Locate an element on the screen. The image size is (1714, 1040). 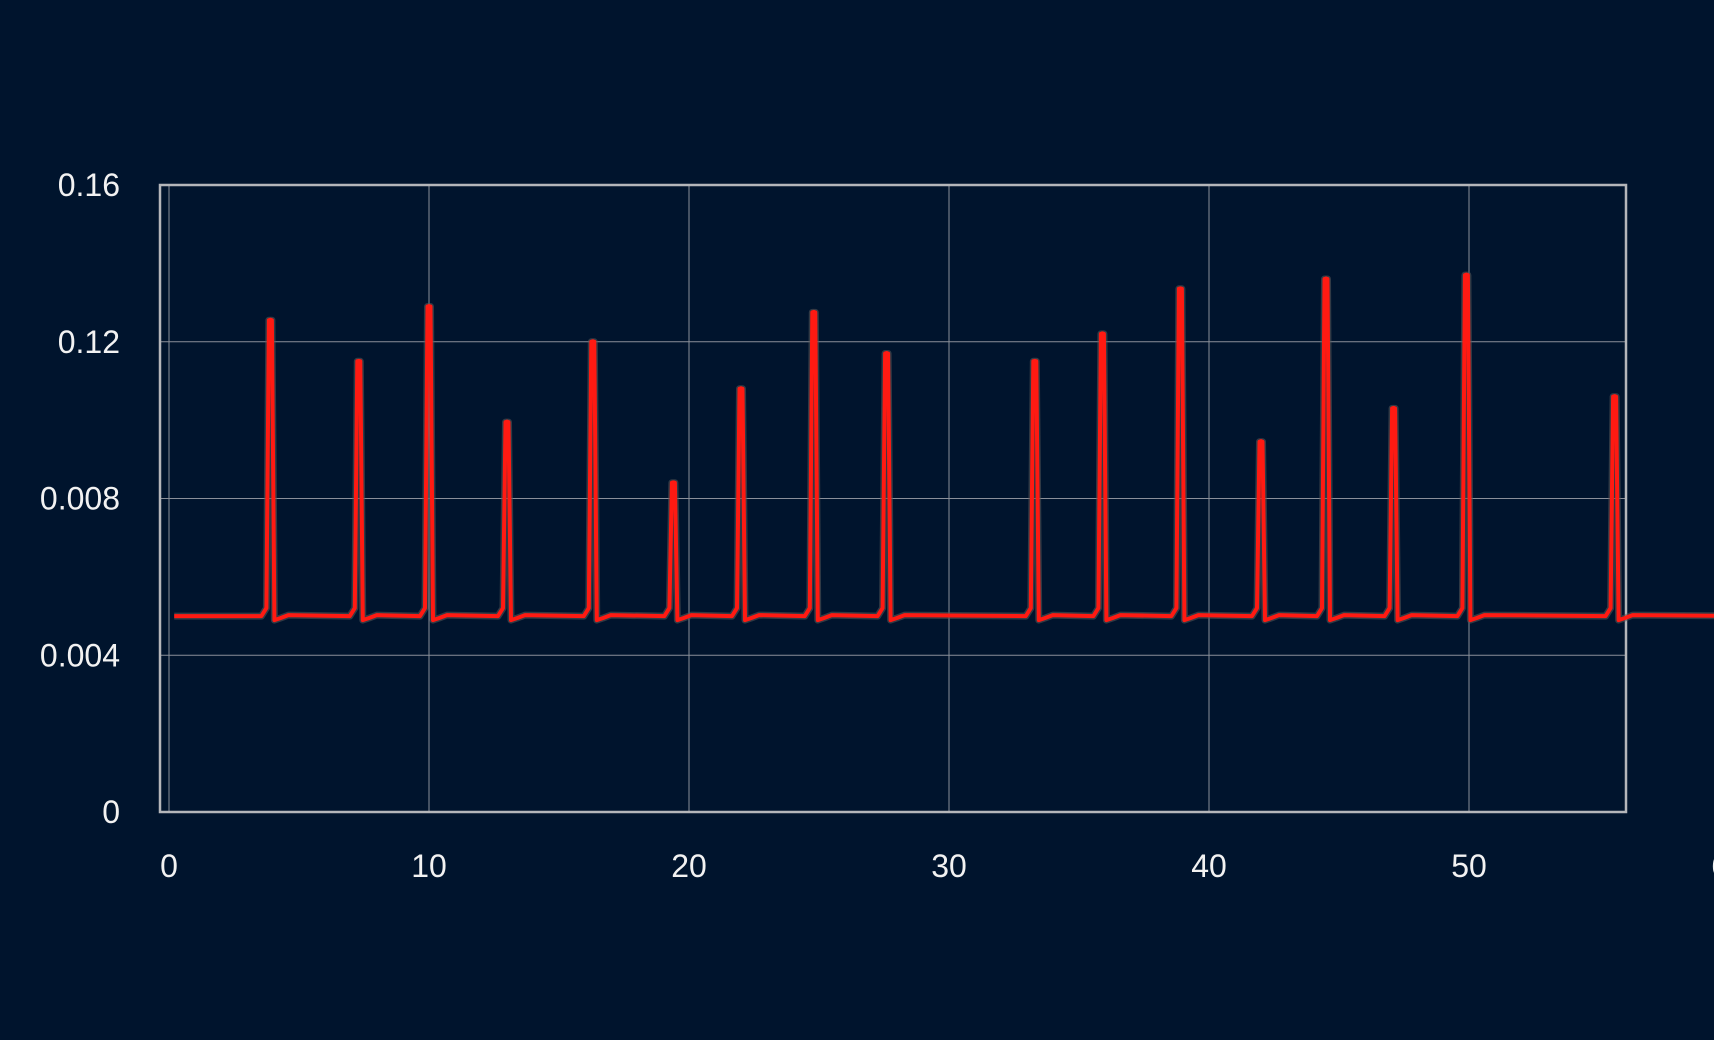
x-tick-label: 60 is located at coordinates (1712, 866).